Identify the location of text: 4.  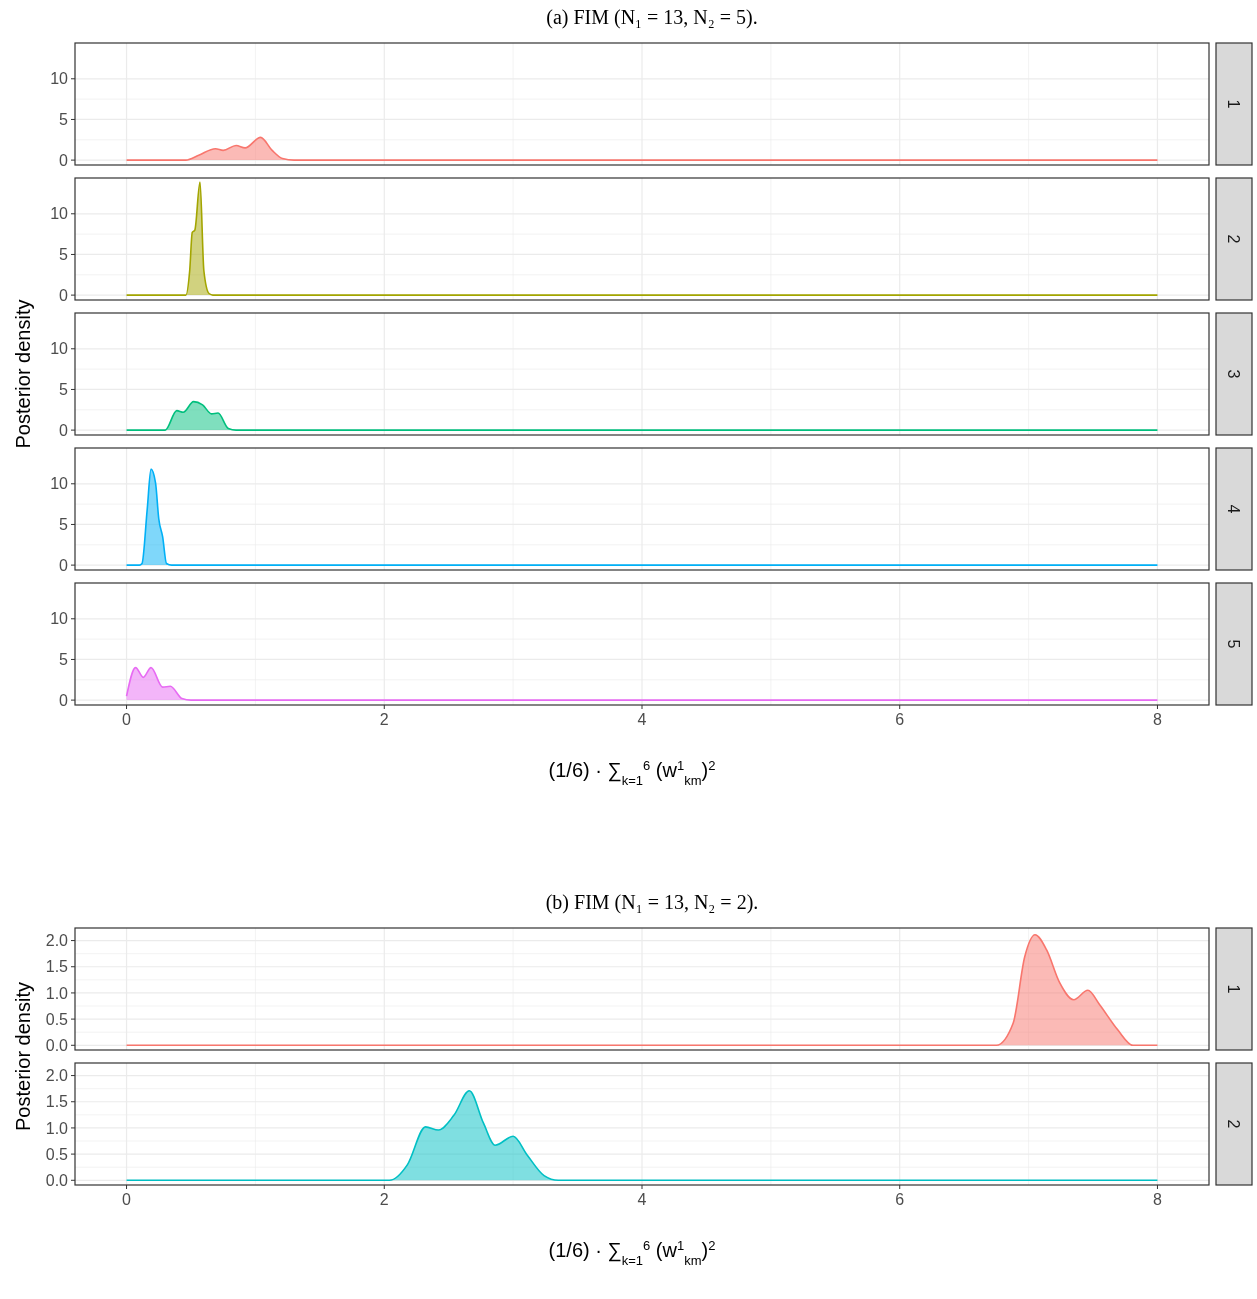
(1234, 509).